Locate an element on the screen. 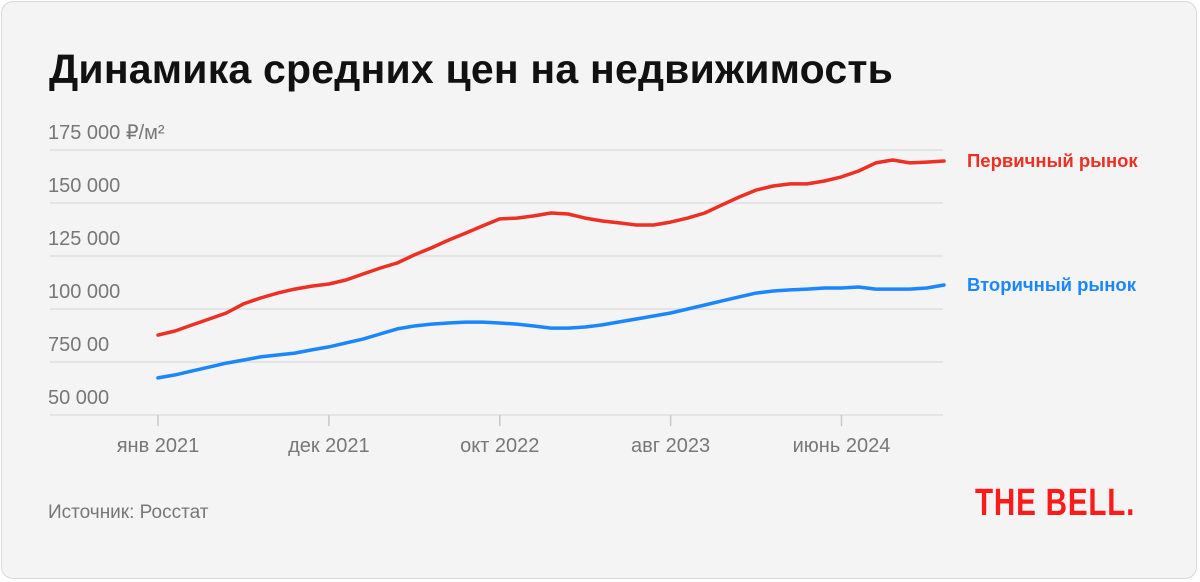 The width and height of the screenshot is (1200, 582). chart-title: Динамика средних цен на недвижимость is located at coordinates (471, 69).